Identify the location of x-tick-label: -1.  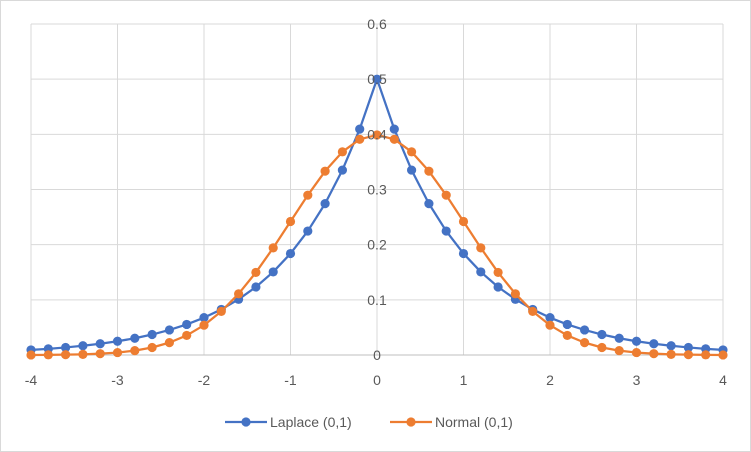
(290, 380).